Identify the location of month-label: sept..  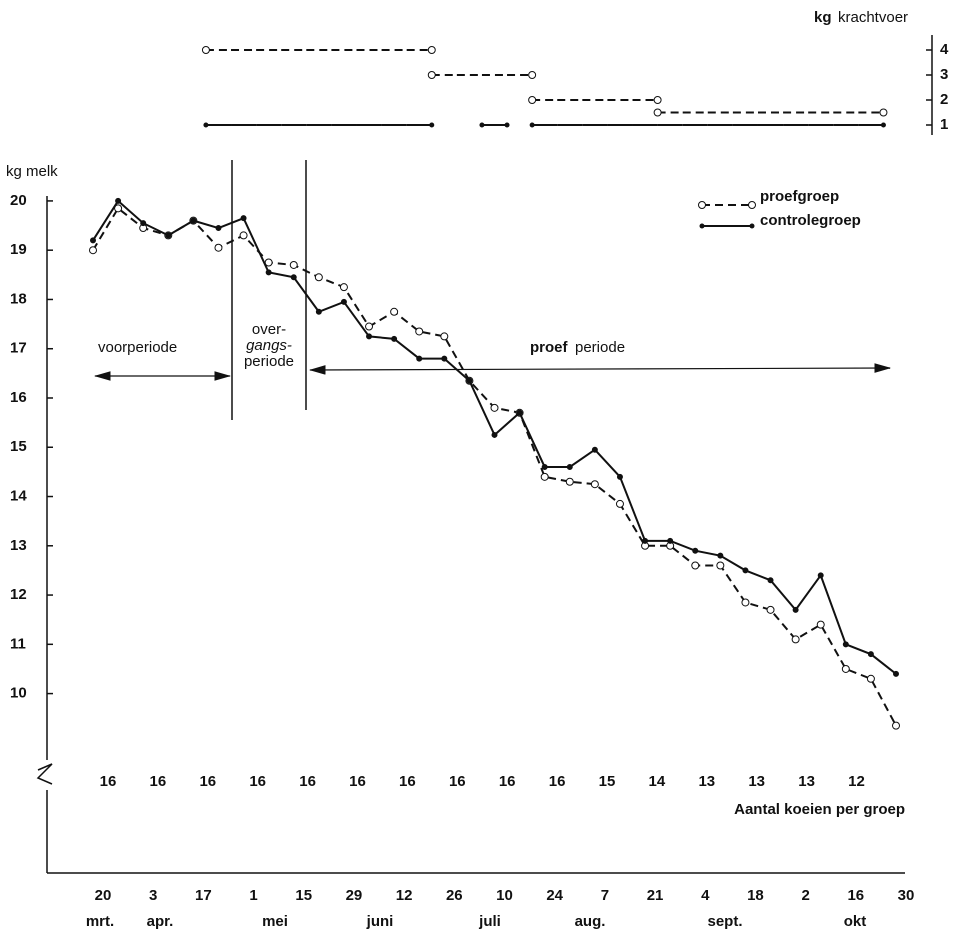
(724, 921).